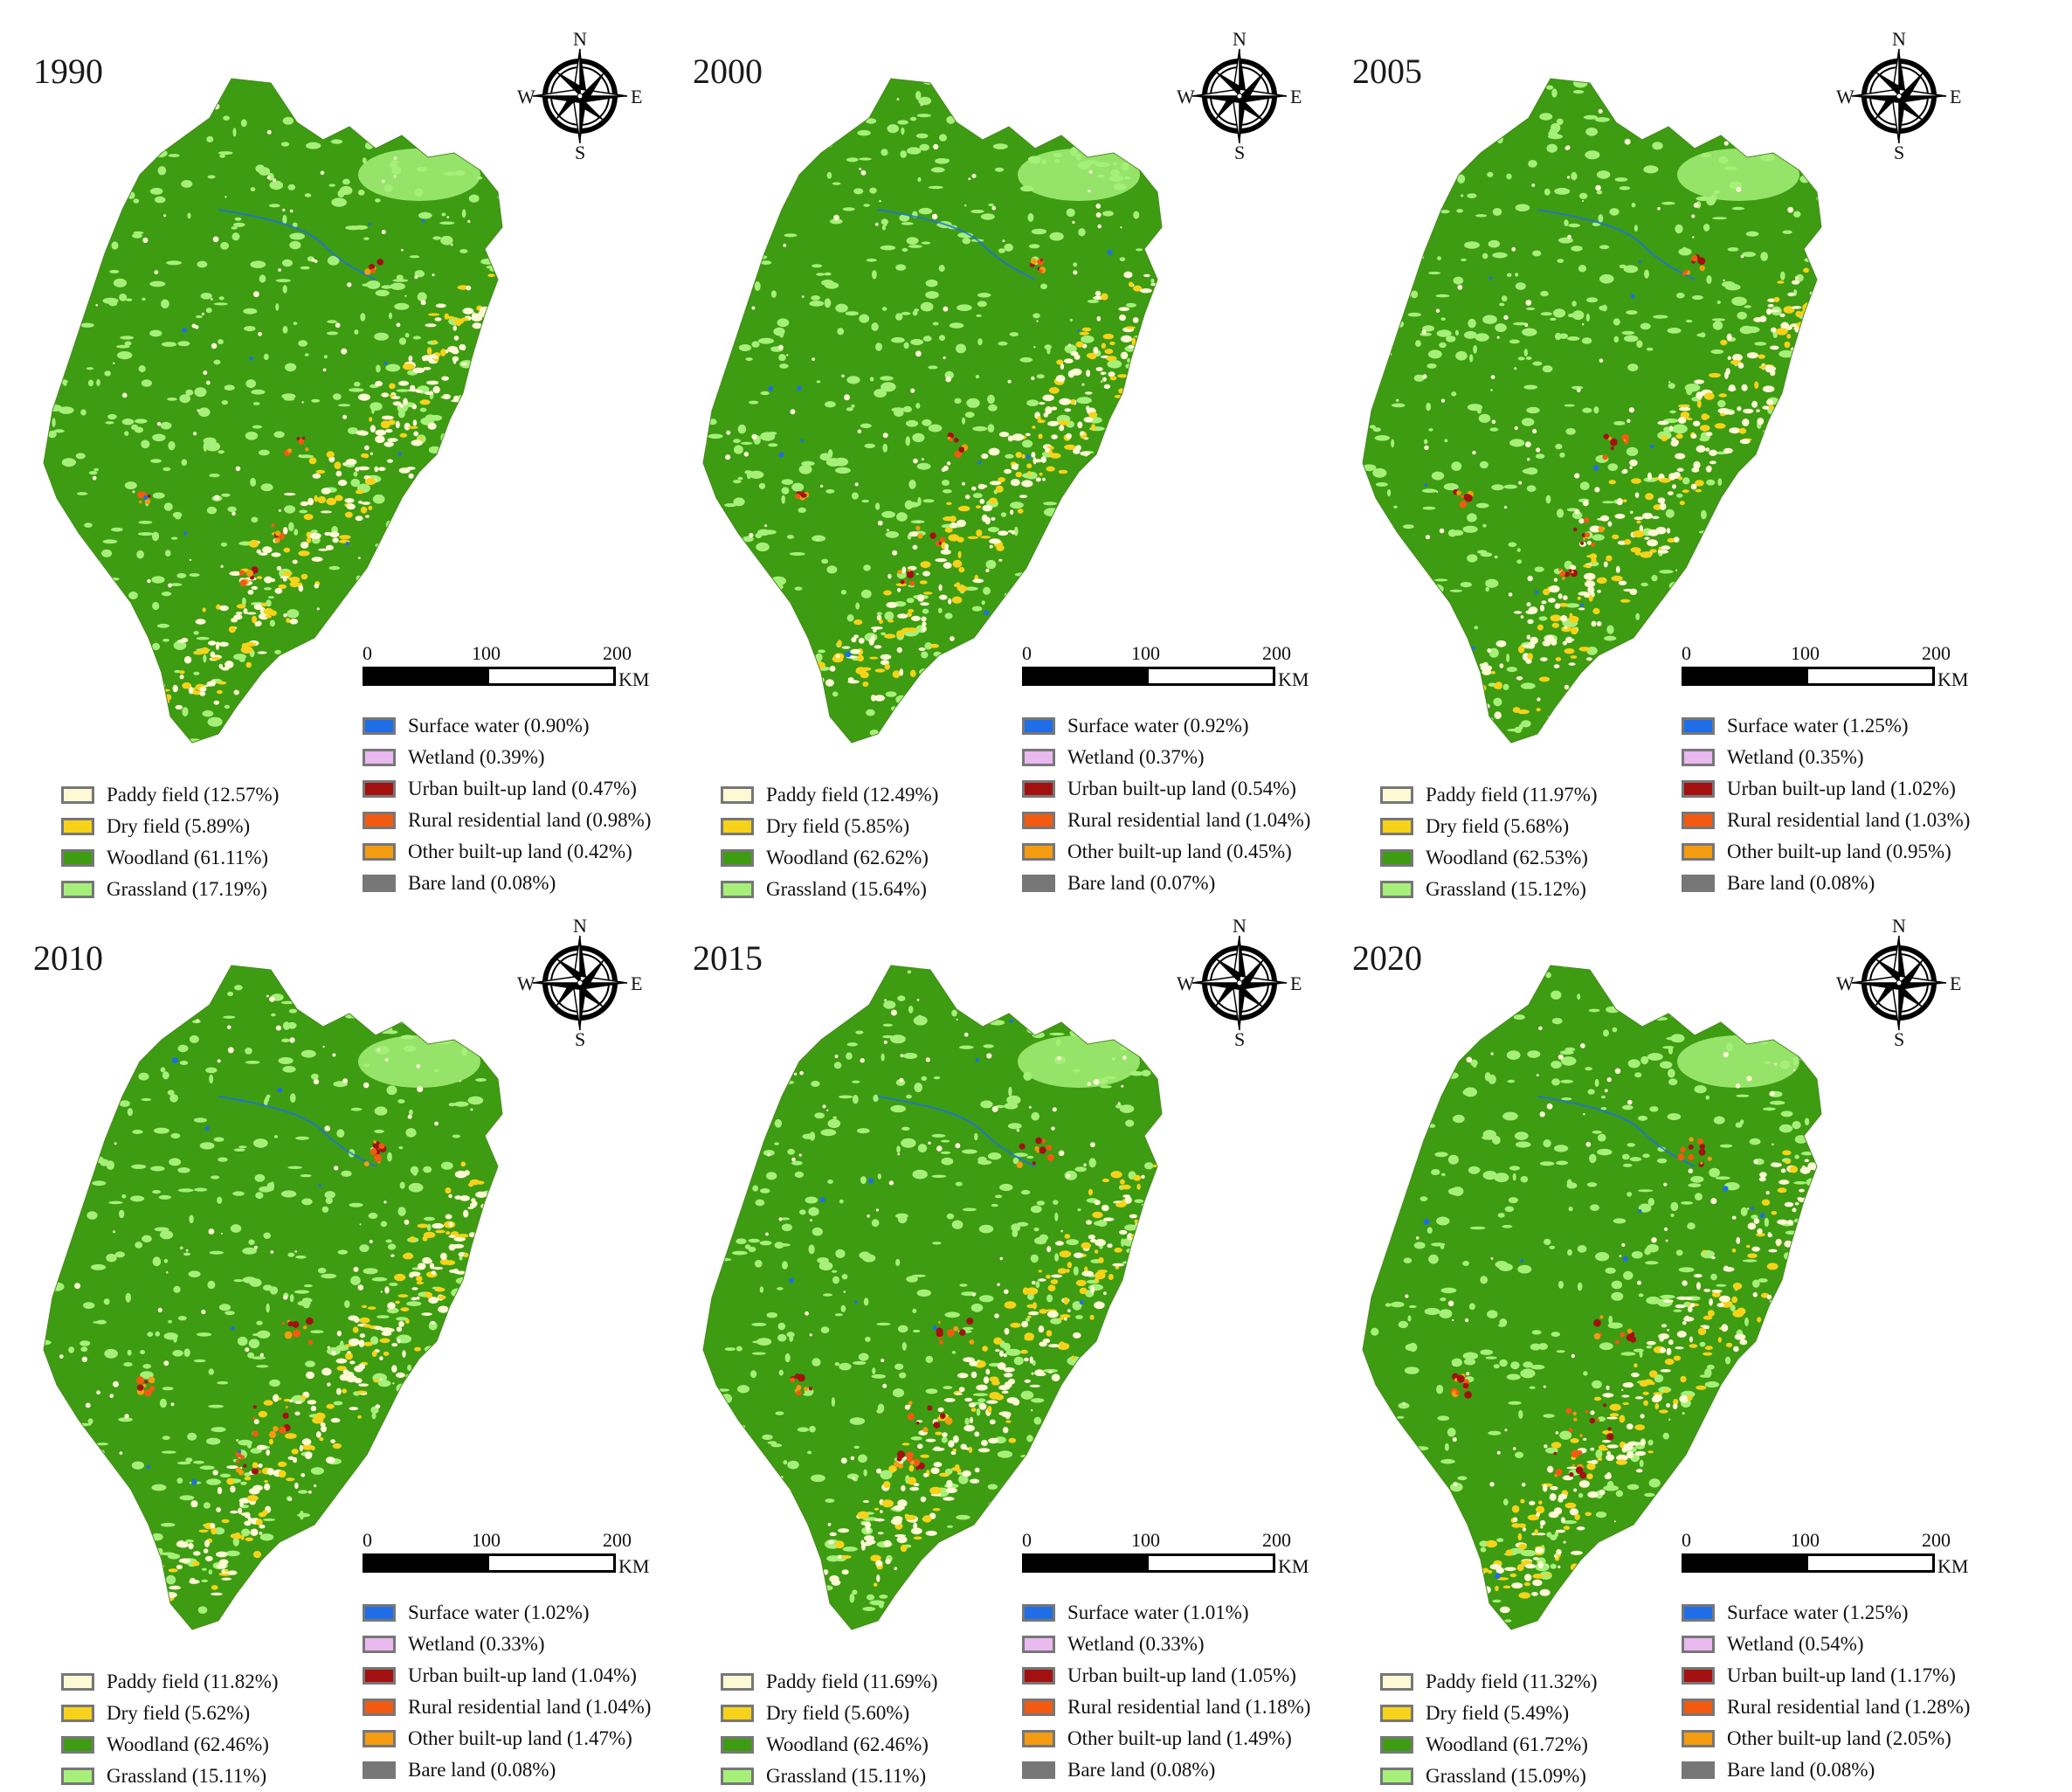 The width and height of the screenshot is (2072, 1792). I want to click on legend-item-dry-field: Dry field (5.62%), so click(170, 1713).